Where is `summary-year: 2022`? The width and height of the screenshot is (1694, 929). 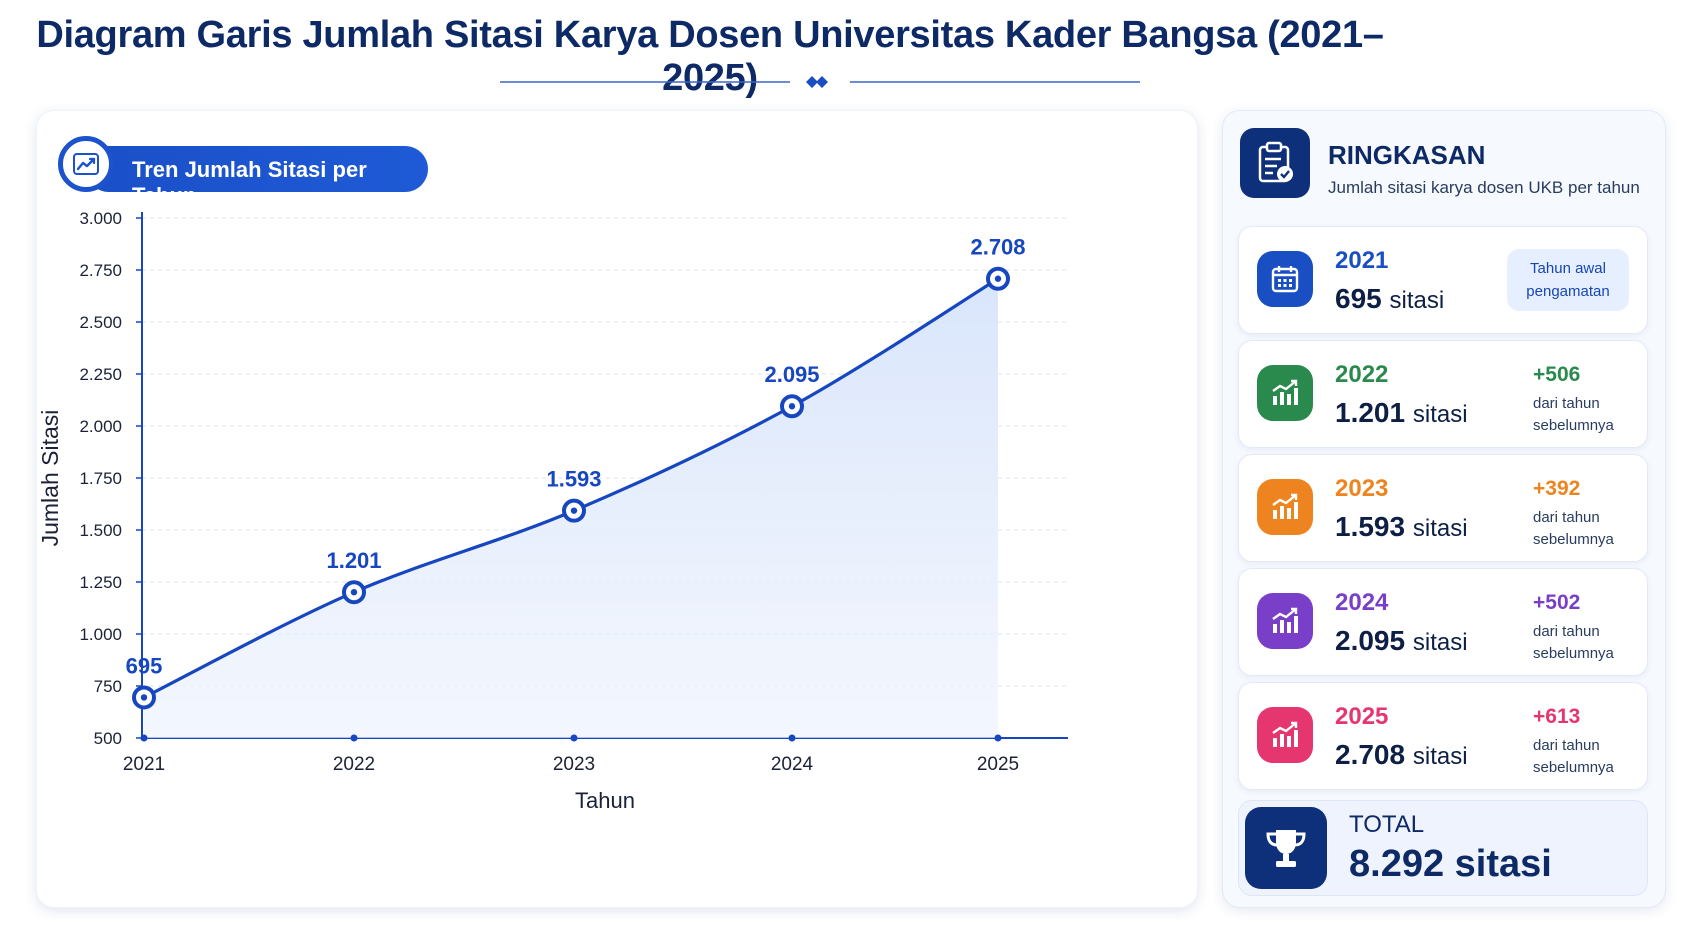
summary-year: 2022 is located at coordinates (1362, 374).